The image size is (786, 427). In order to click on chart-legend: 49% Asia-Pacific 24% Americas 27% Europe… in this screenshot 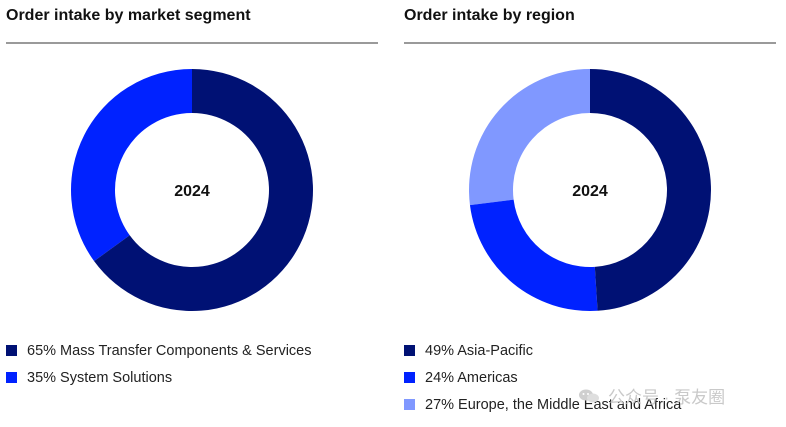, I will do `click(542, 377)`.